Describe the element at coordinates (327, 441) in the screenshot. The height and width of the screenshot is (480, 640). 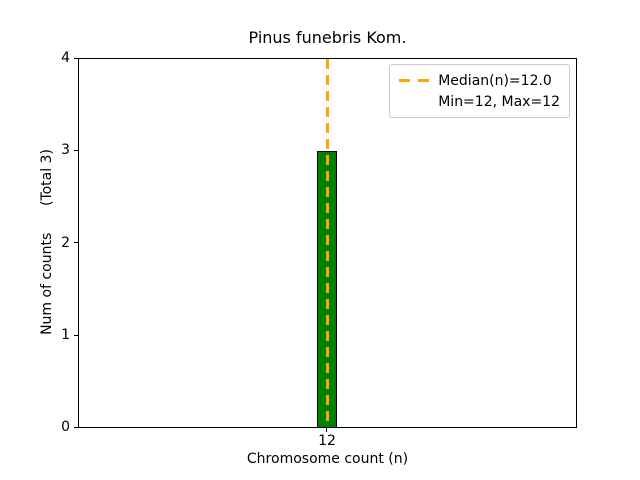
I see `x-tick-label-12: 12` at that location.